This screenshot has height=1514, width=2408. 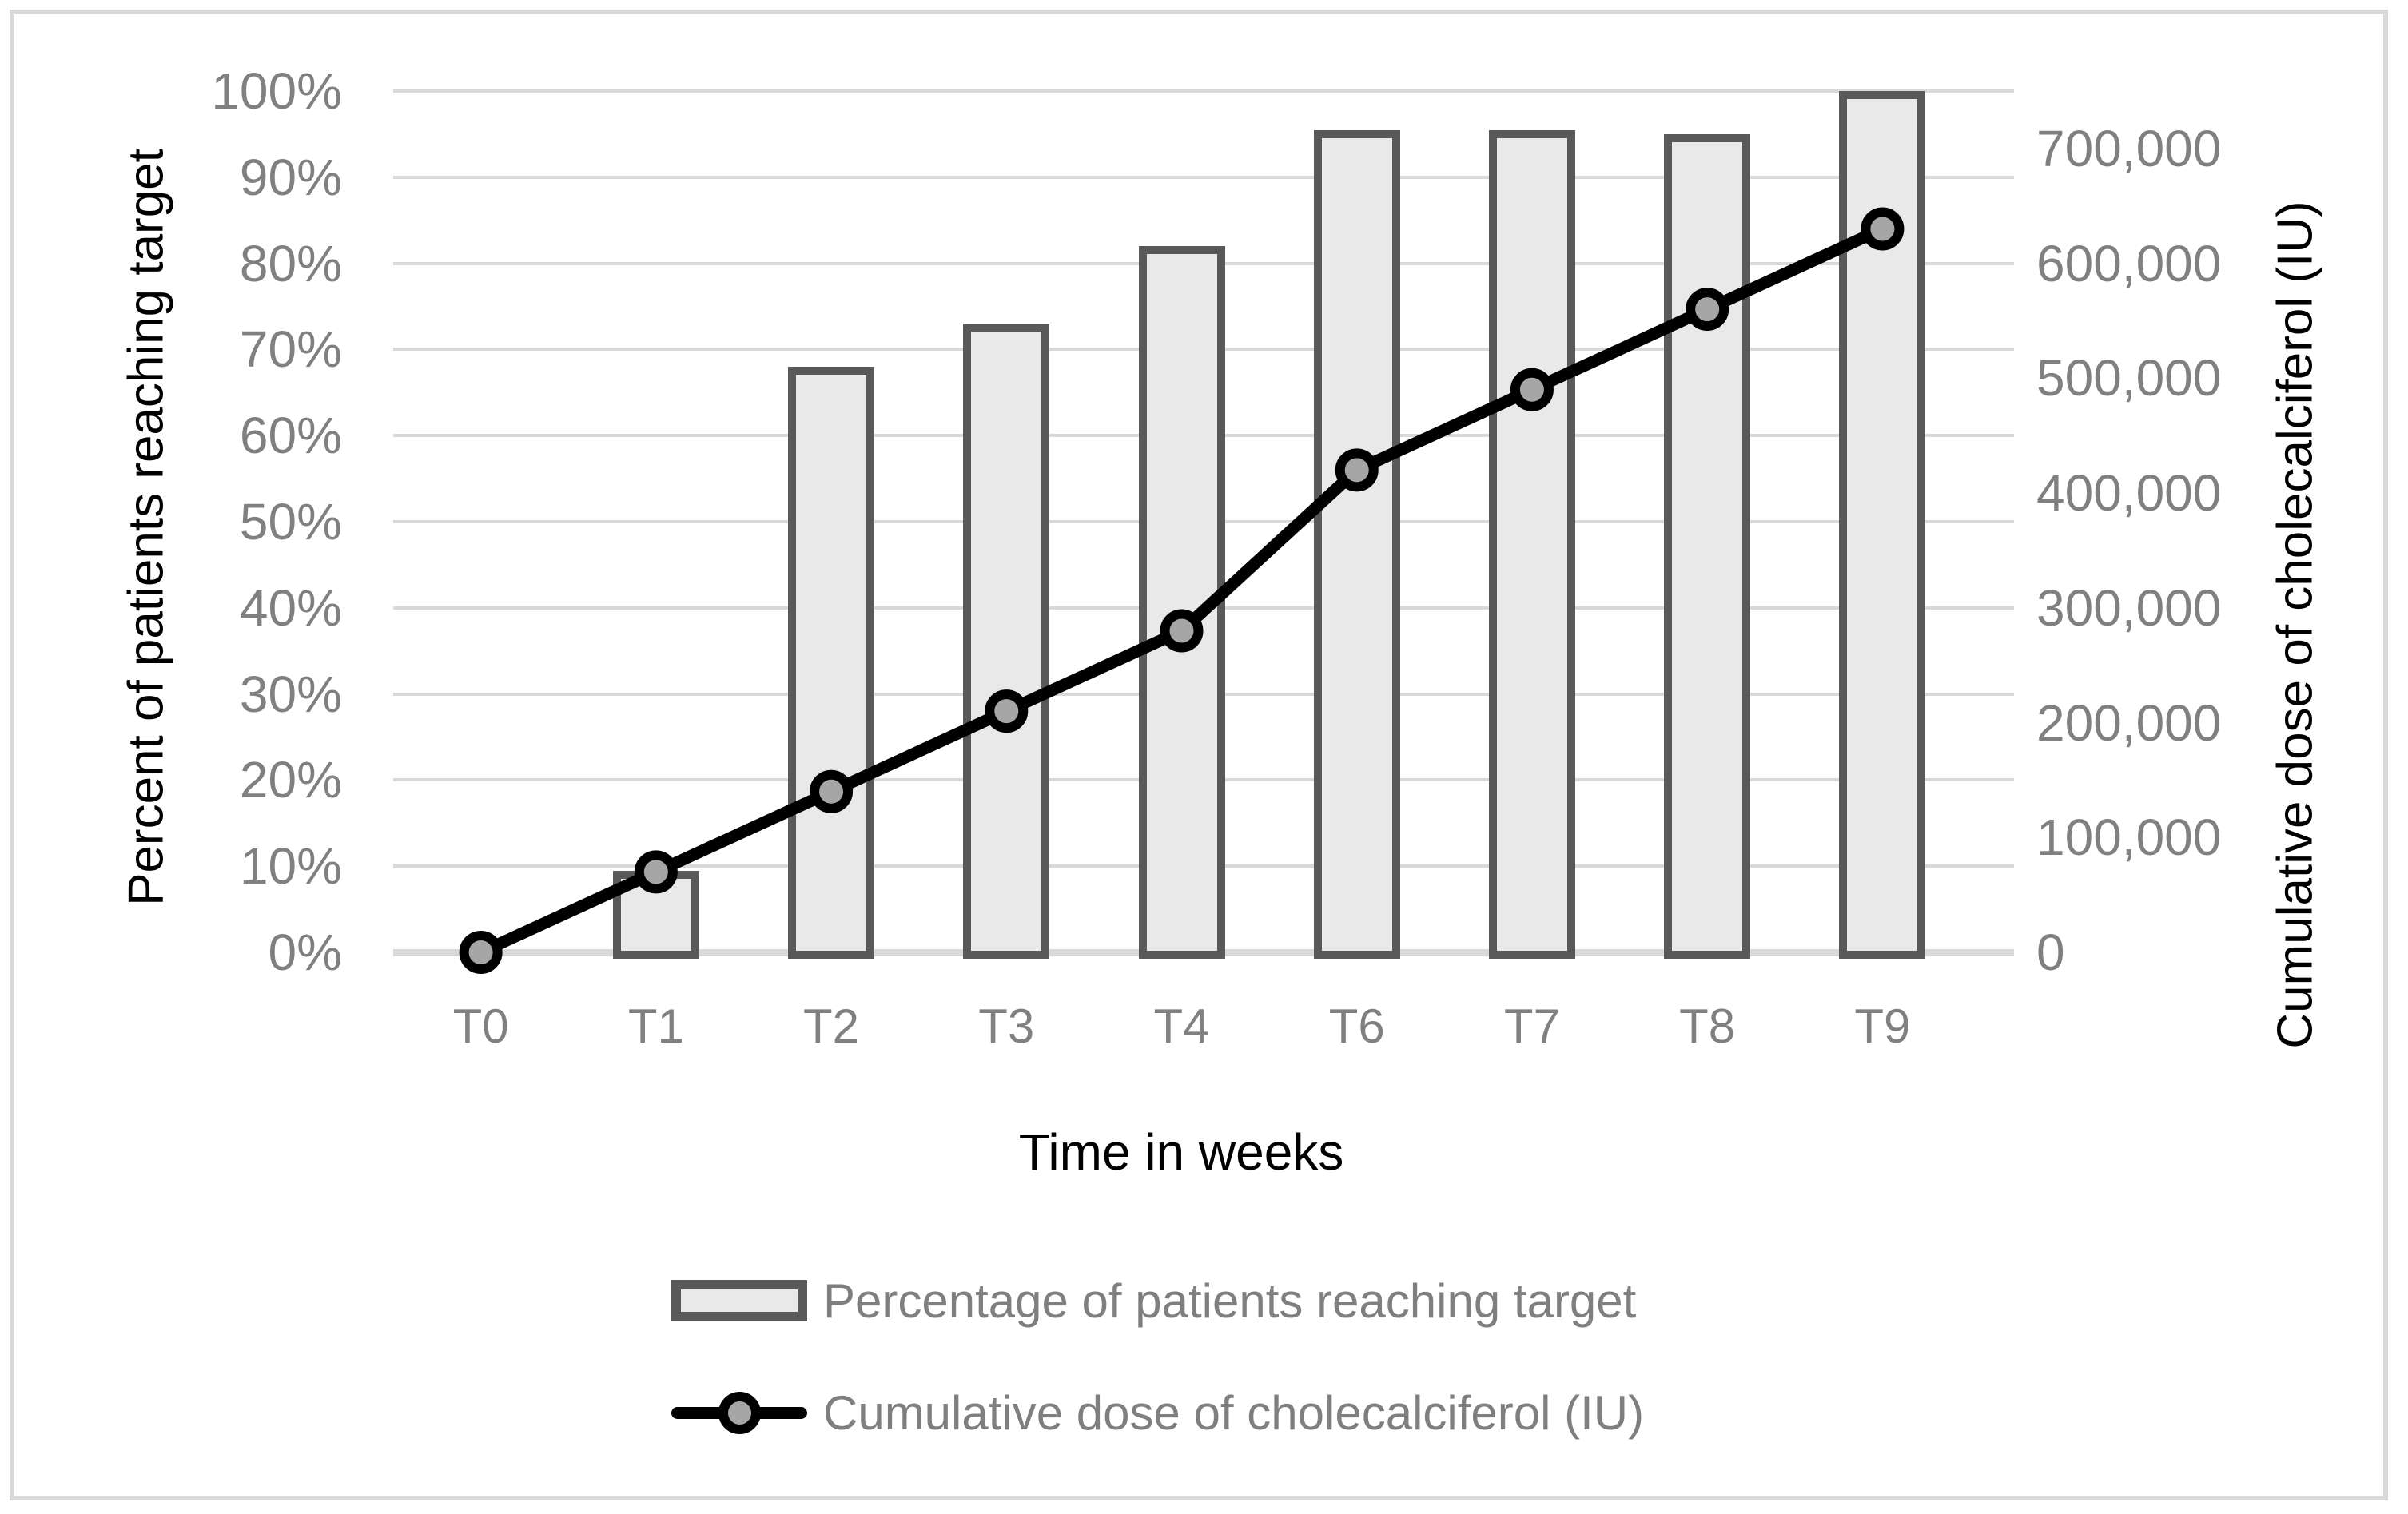 I want to click on bar-T3, so click(x=1006, y=641).